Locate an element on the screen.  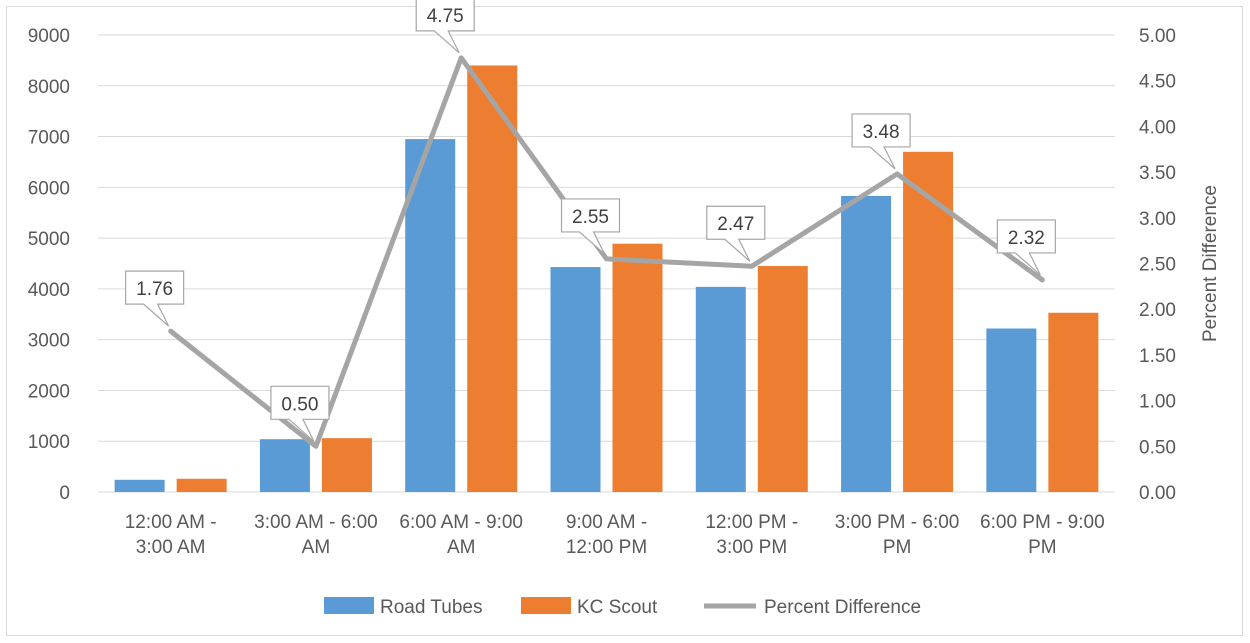
y-right-tick-label: 1.00 is located at coordinates (1157, 402).